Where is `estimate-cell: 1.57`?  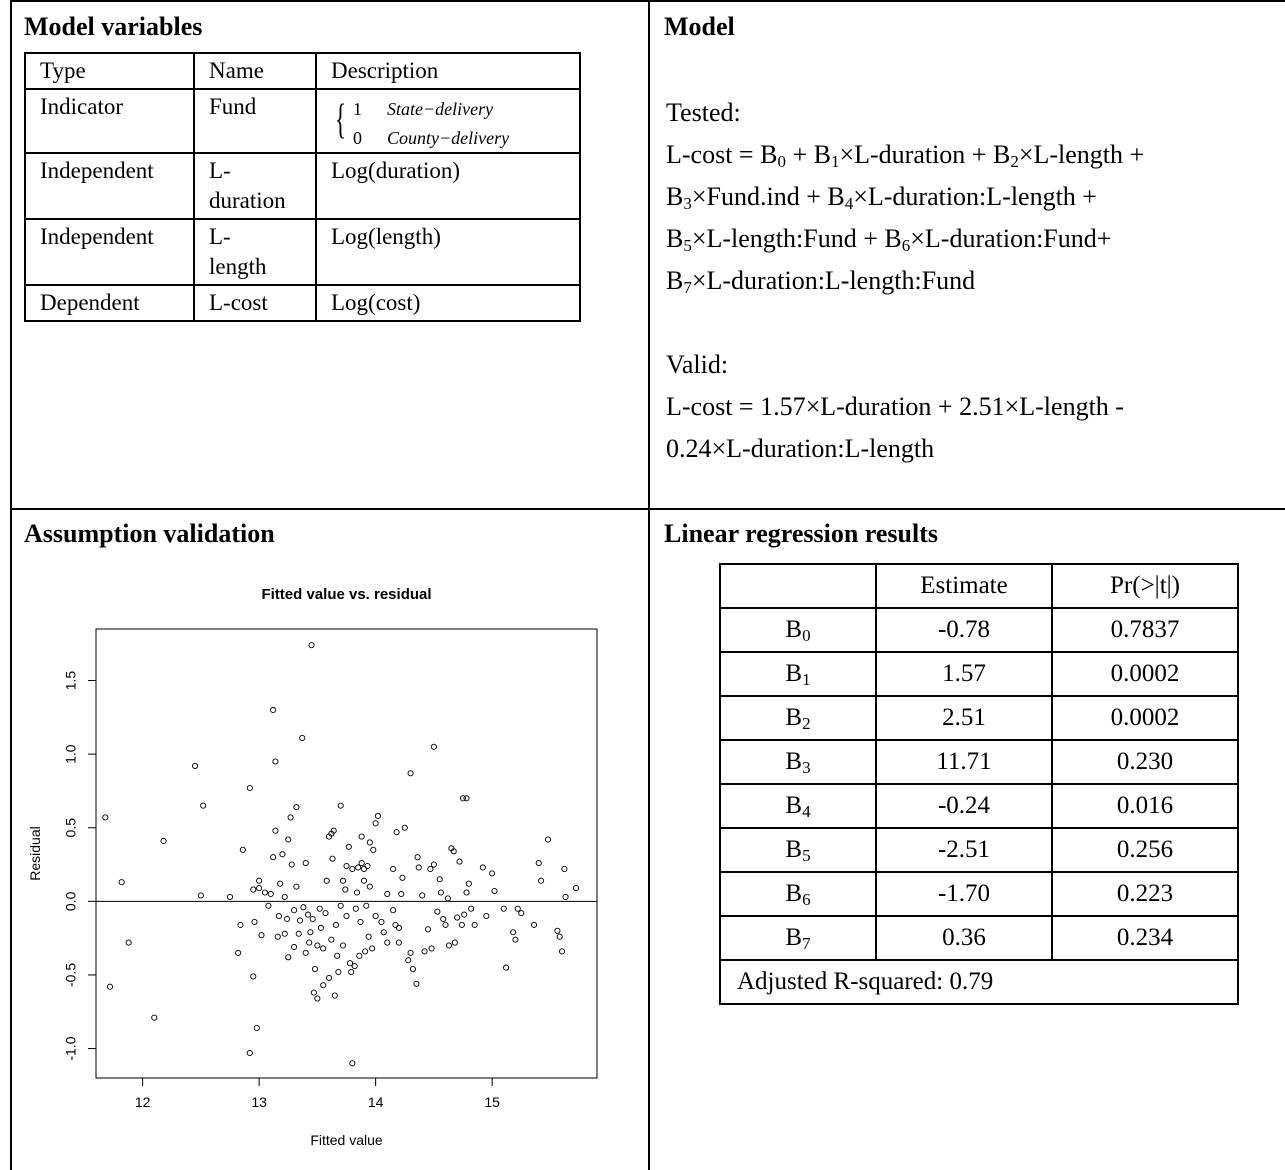
estimate-cell: 1.57 is located at coordinates (964, 674).